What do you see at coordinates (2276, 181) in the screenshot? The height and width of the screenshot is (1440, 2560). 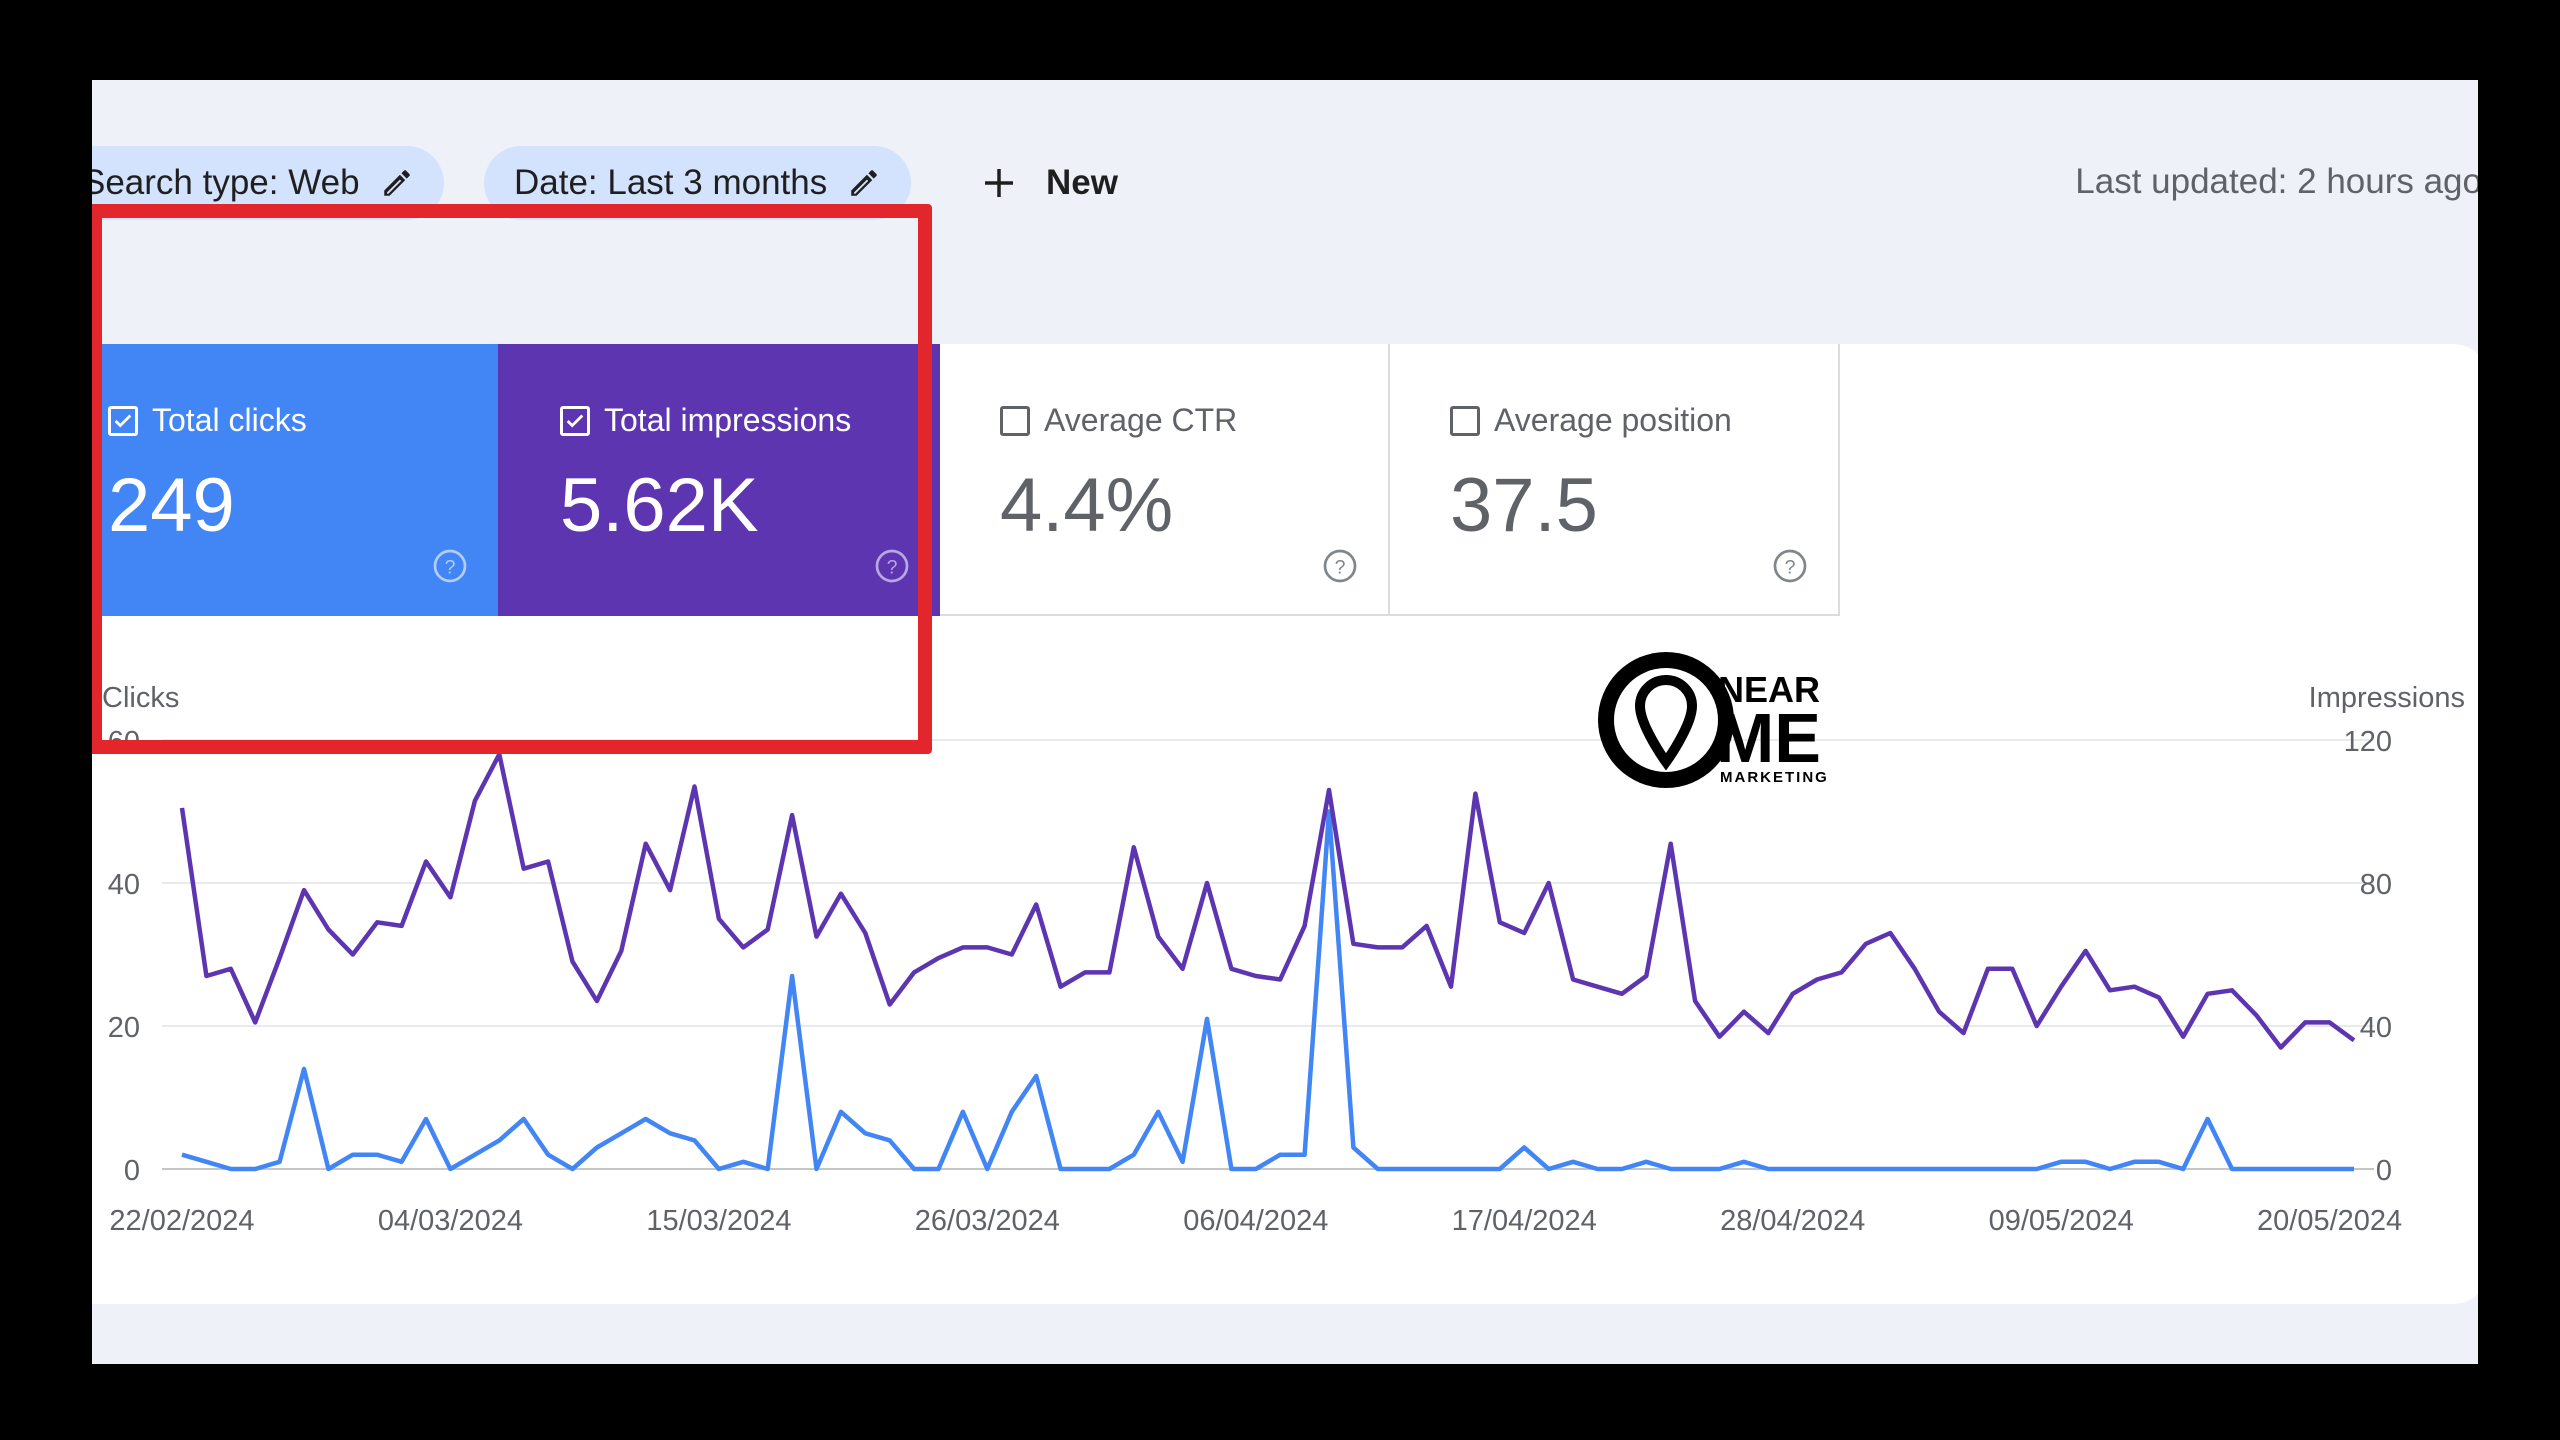 I see `last-updated-text: Last updated: 2 hours ago` at bounding box center [2276, 181].